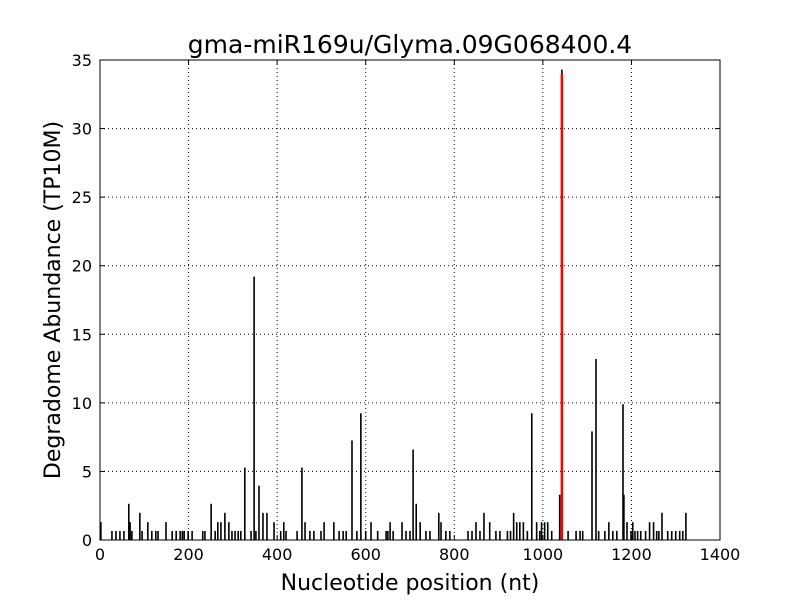 This screenshot has width=800, height=604. Describe the element at coordinates (82, 403) in the screenshot. I see `y-tick-label: 10` at that location.